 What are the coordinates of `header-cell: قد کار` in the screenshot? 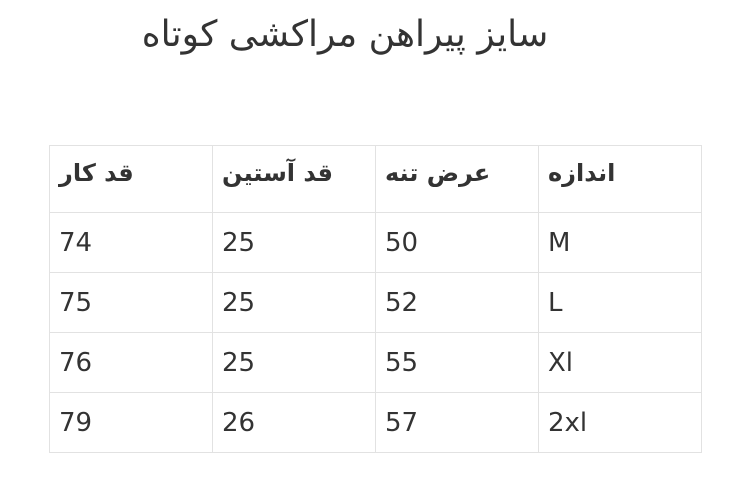 It's located at (131, 179).